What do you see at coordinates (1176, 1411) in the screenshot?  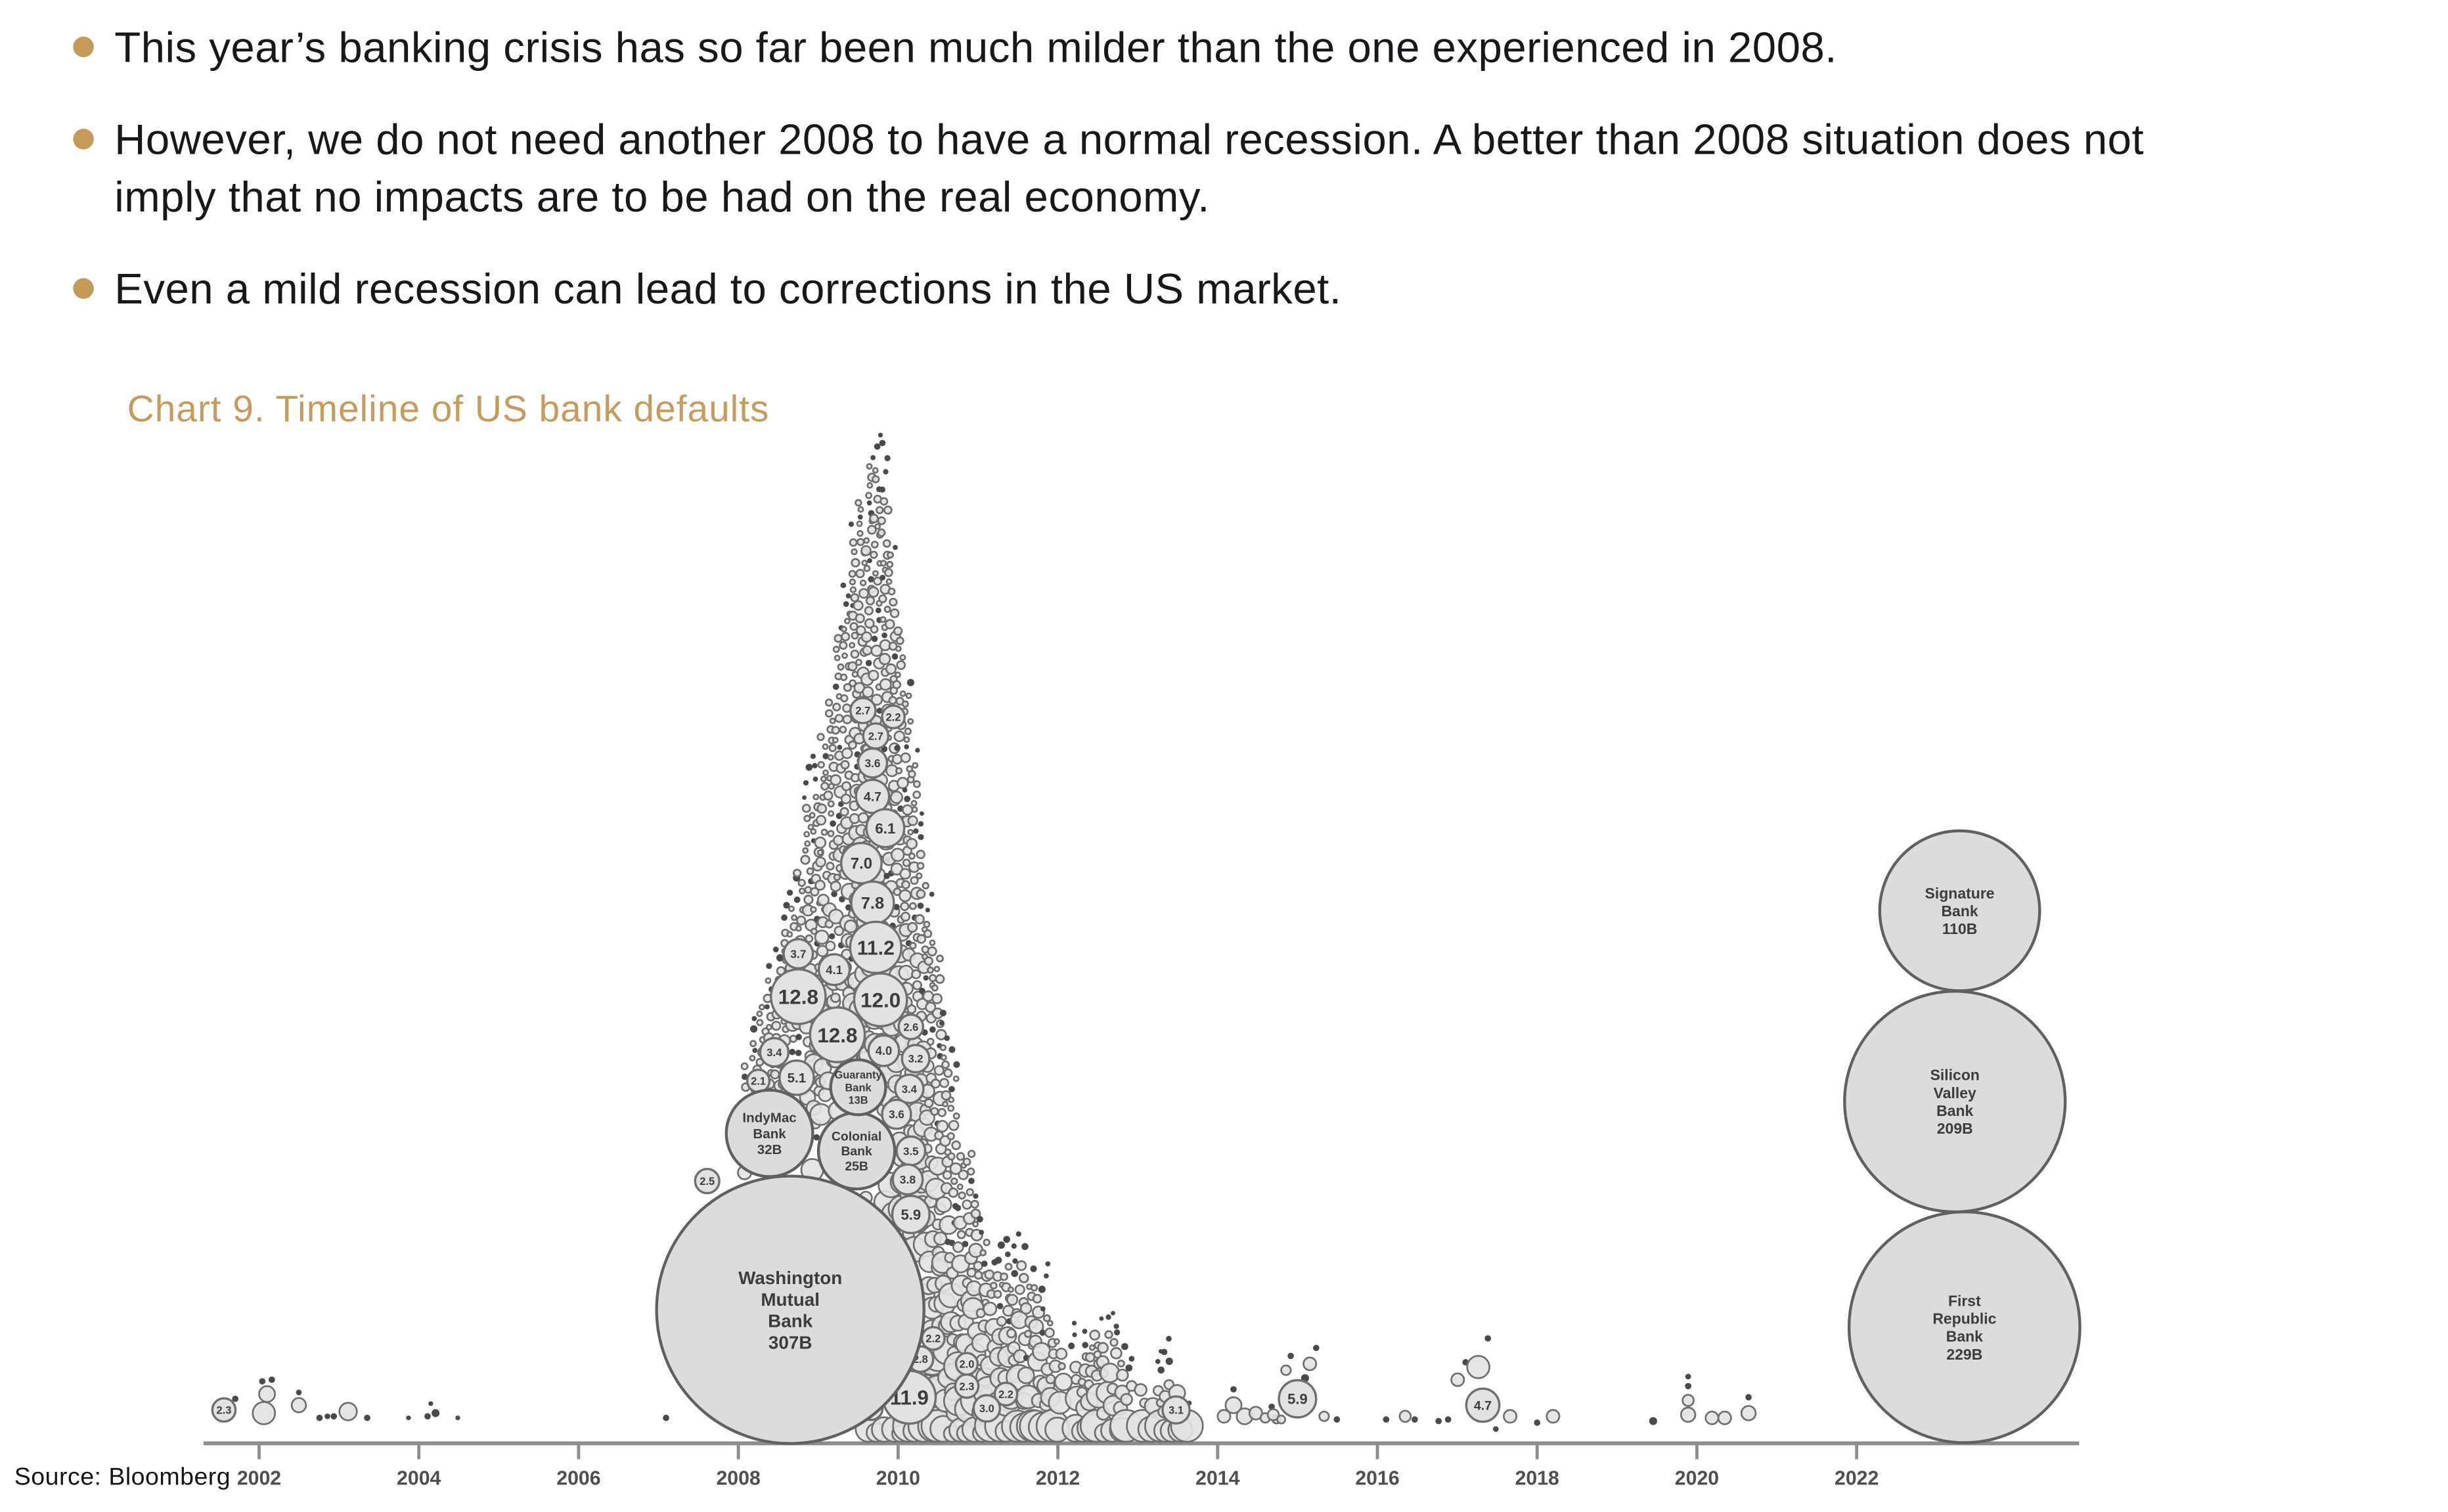 I see `bubble-value-label: 3.1` at bounding box center [1176, 1411].